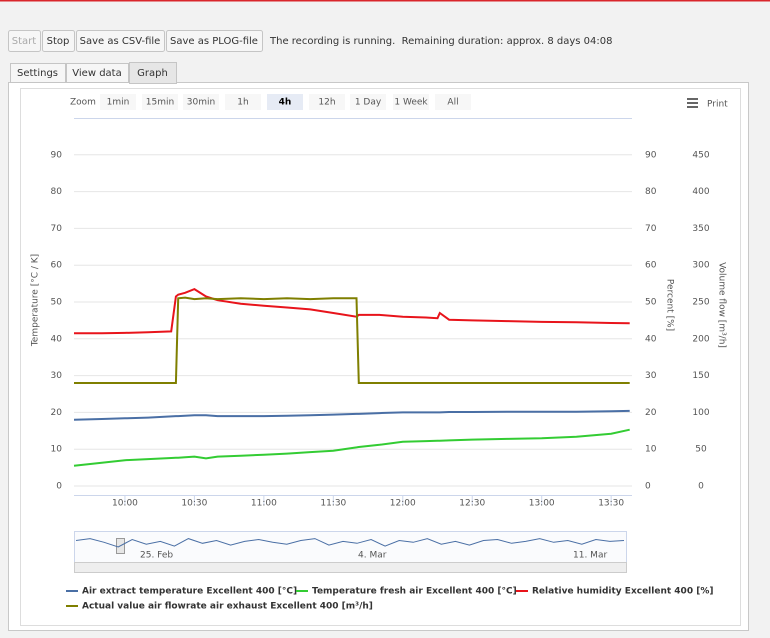 Image resolution: width=770 pixels, height=638 pixels. I want to click on zoom-button-label: 1h, so click(242, 103).